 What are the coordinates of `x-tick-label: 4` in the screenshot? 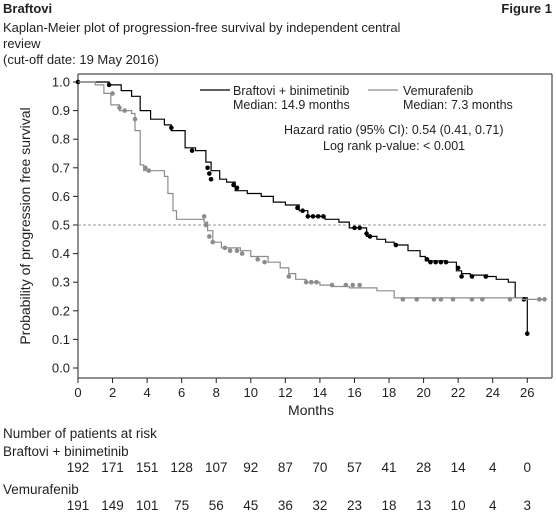 It's located at (147, 392).